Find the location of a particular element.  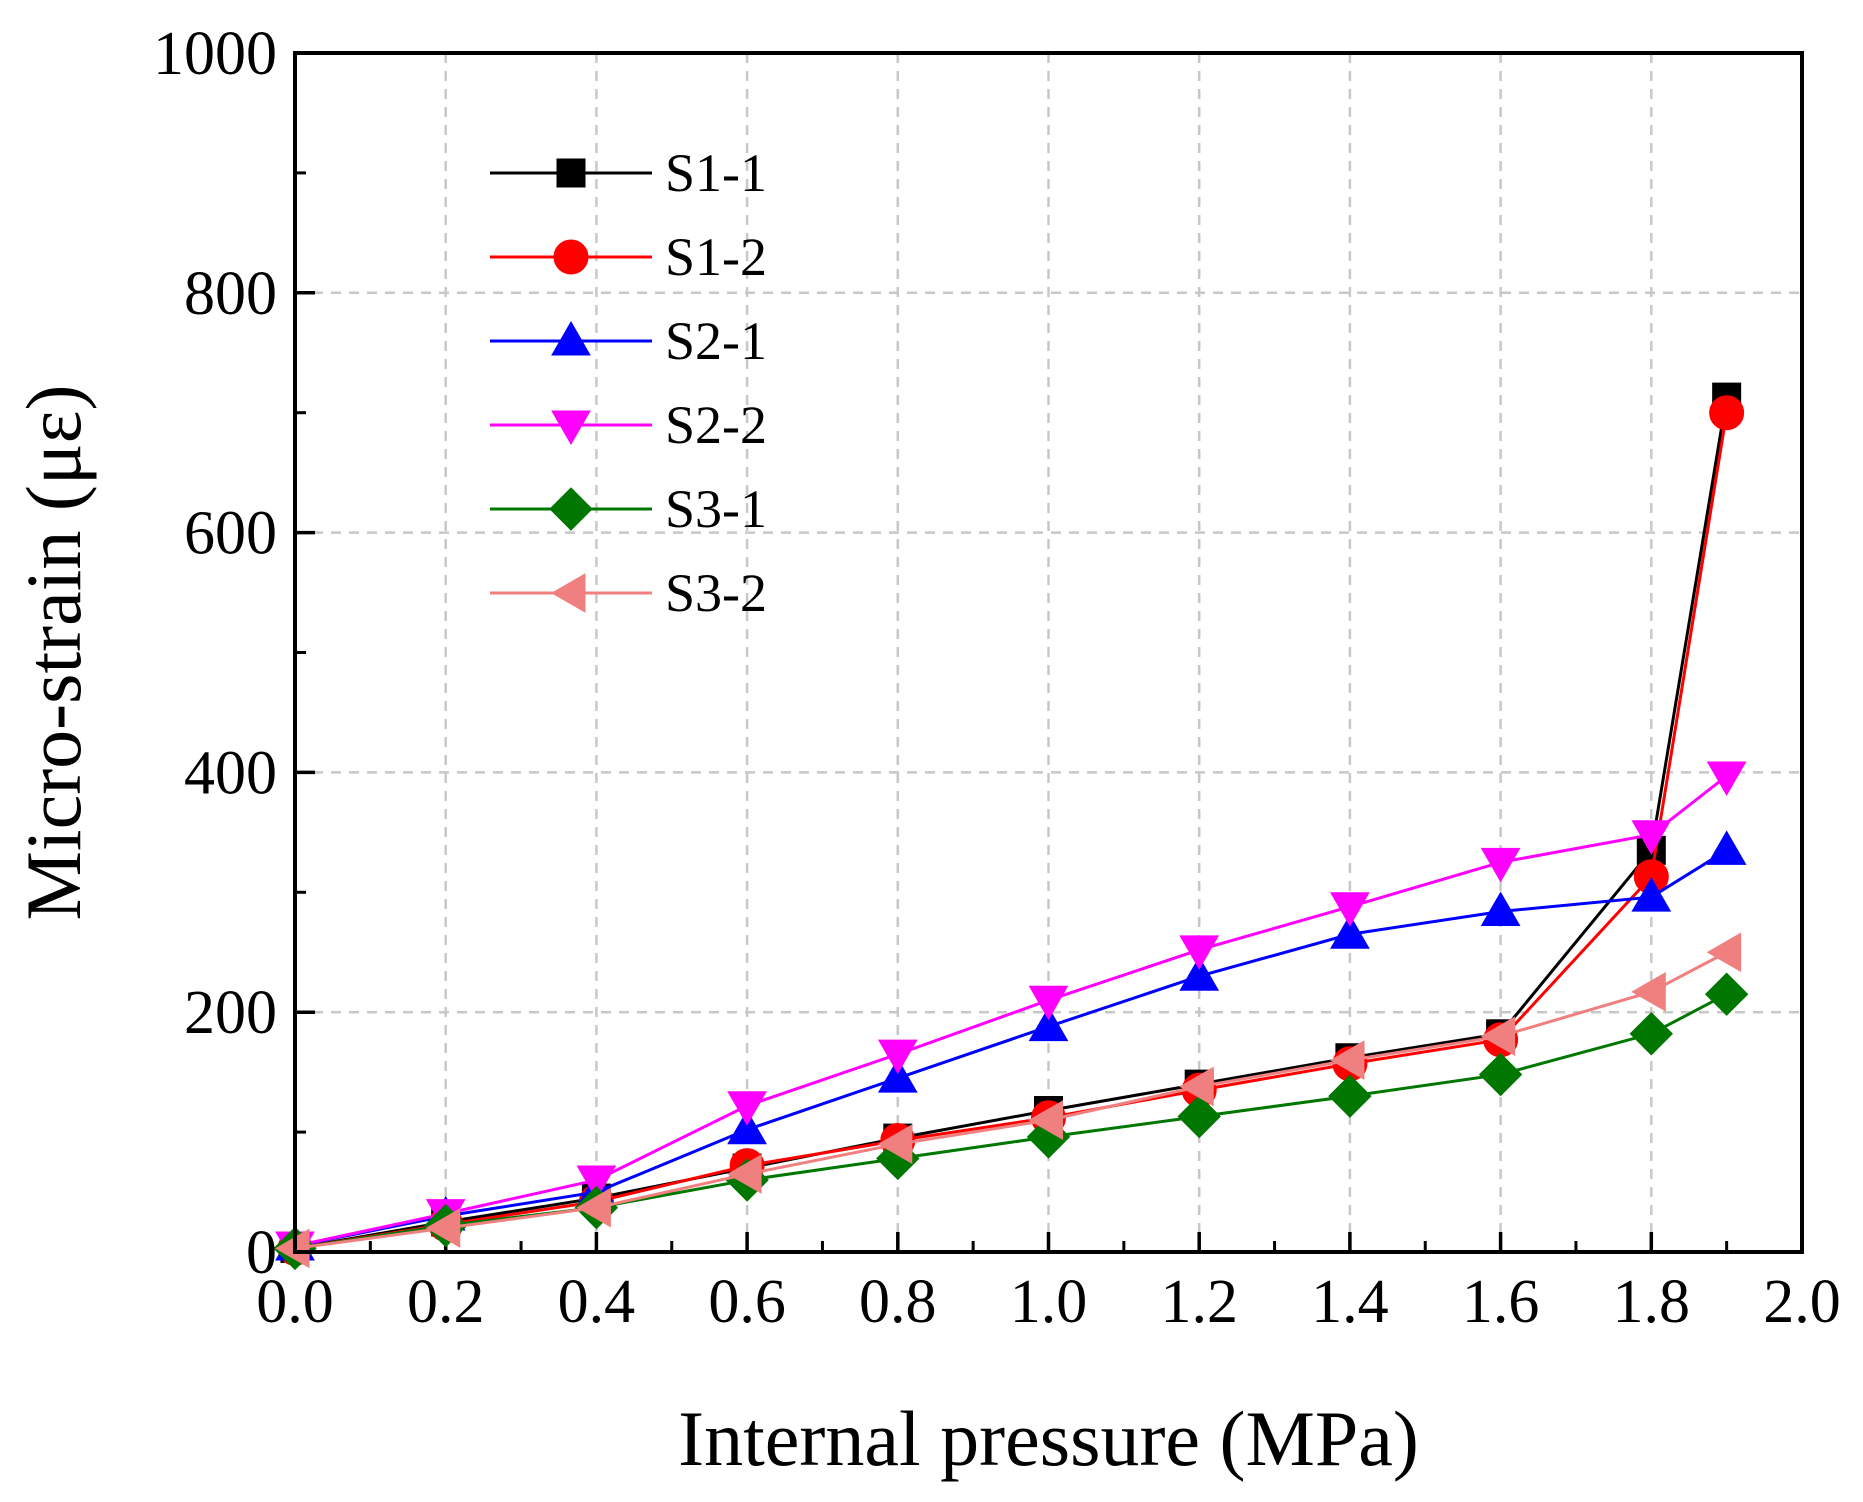

legend-label-s2-2: S2-2 is located at coordinates (716, 425).